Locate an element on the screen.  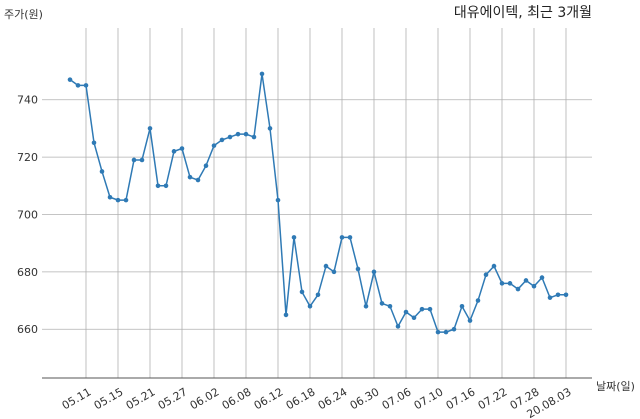
x-tick-label: 05.21 is located at coordinates (141, 398).